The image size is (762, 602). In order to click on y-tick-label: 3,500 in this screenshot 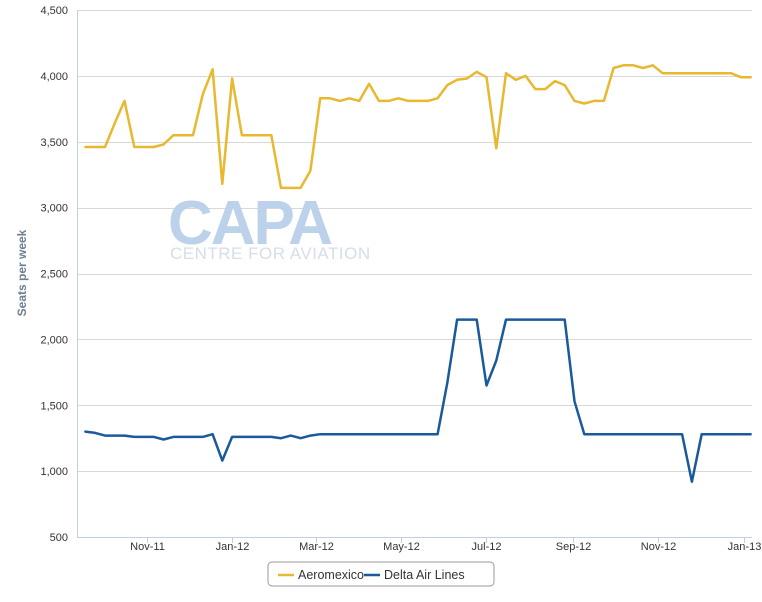, I will do `click(54, 143)`.